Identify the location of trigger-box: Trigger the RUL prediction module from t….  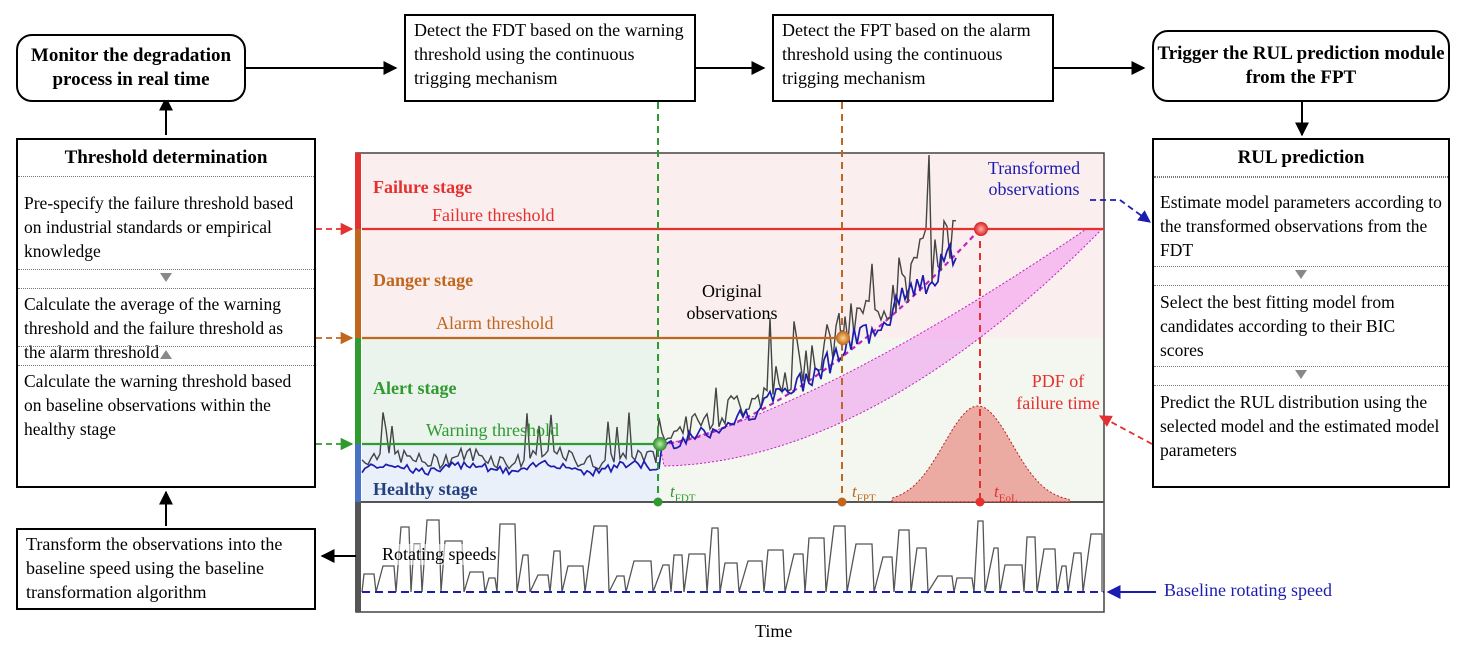
(1301, 66).